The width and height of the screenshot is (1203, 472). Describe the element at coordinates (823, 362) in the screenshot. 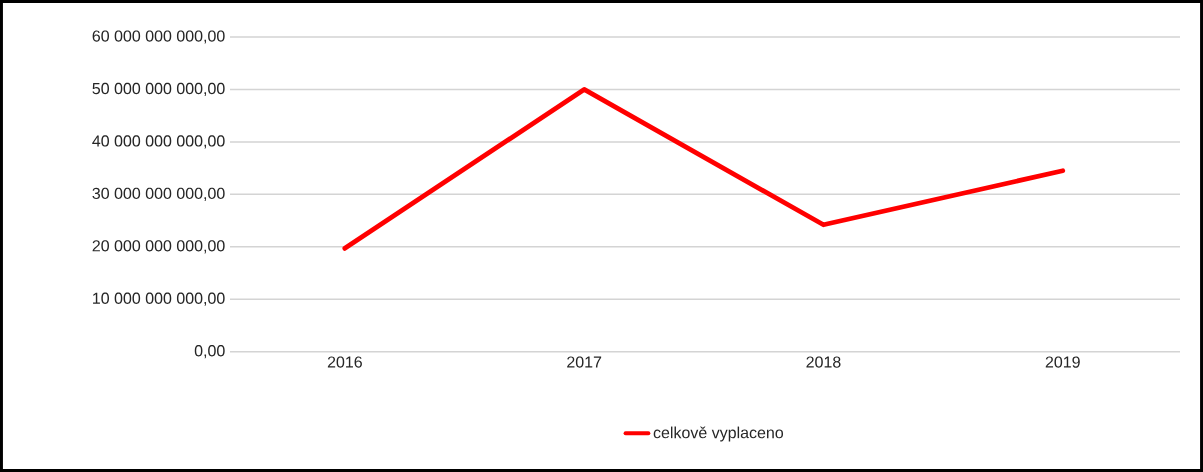

I see `x-tick-label: 2018` at that location.